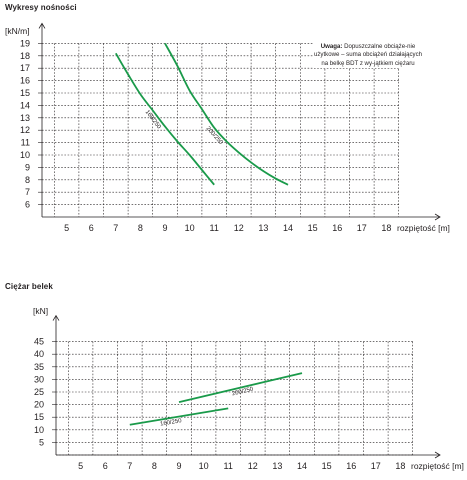 The image size is (467, 480). What do you see at coordinates (27, 205) in the screenshot?
I see `y-tick-label: 6` at bounding box center [27, 205].